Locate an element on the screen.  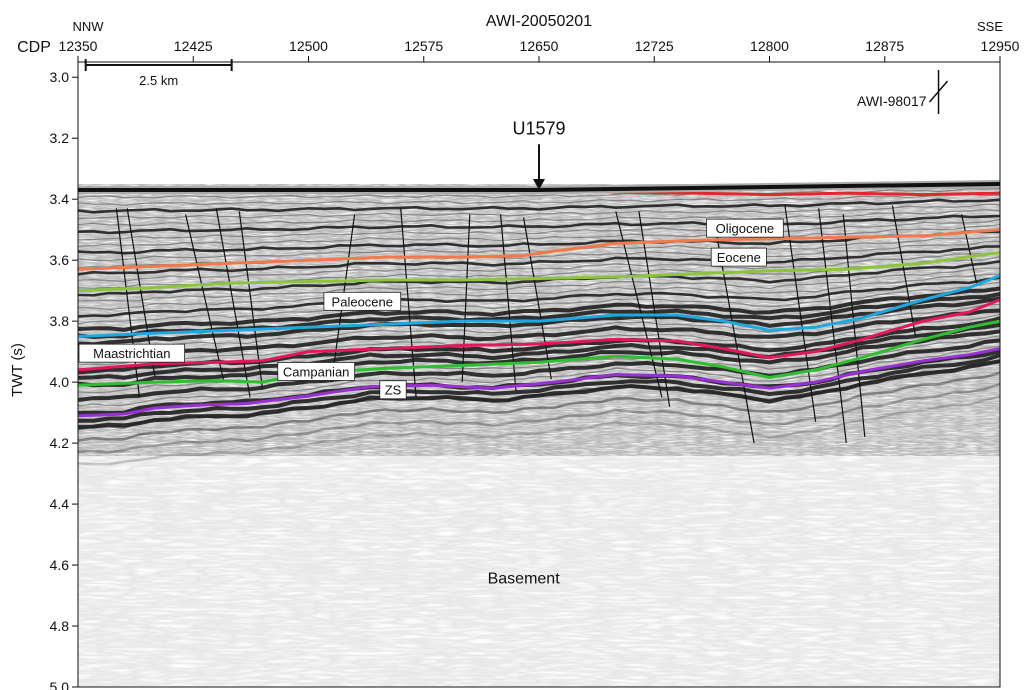
x-tick-label: 12875 is located at coordinates (884, 46).